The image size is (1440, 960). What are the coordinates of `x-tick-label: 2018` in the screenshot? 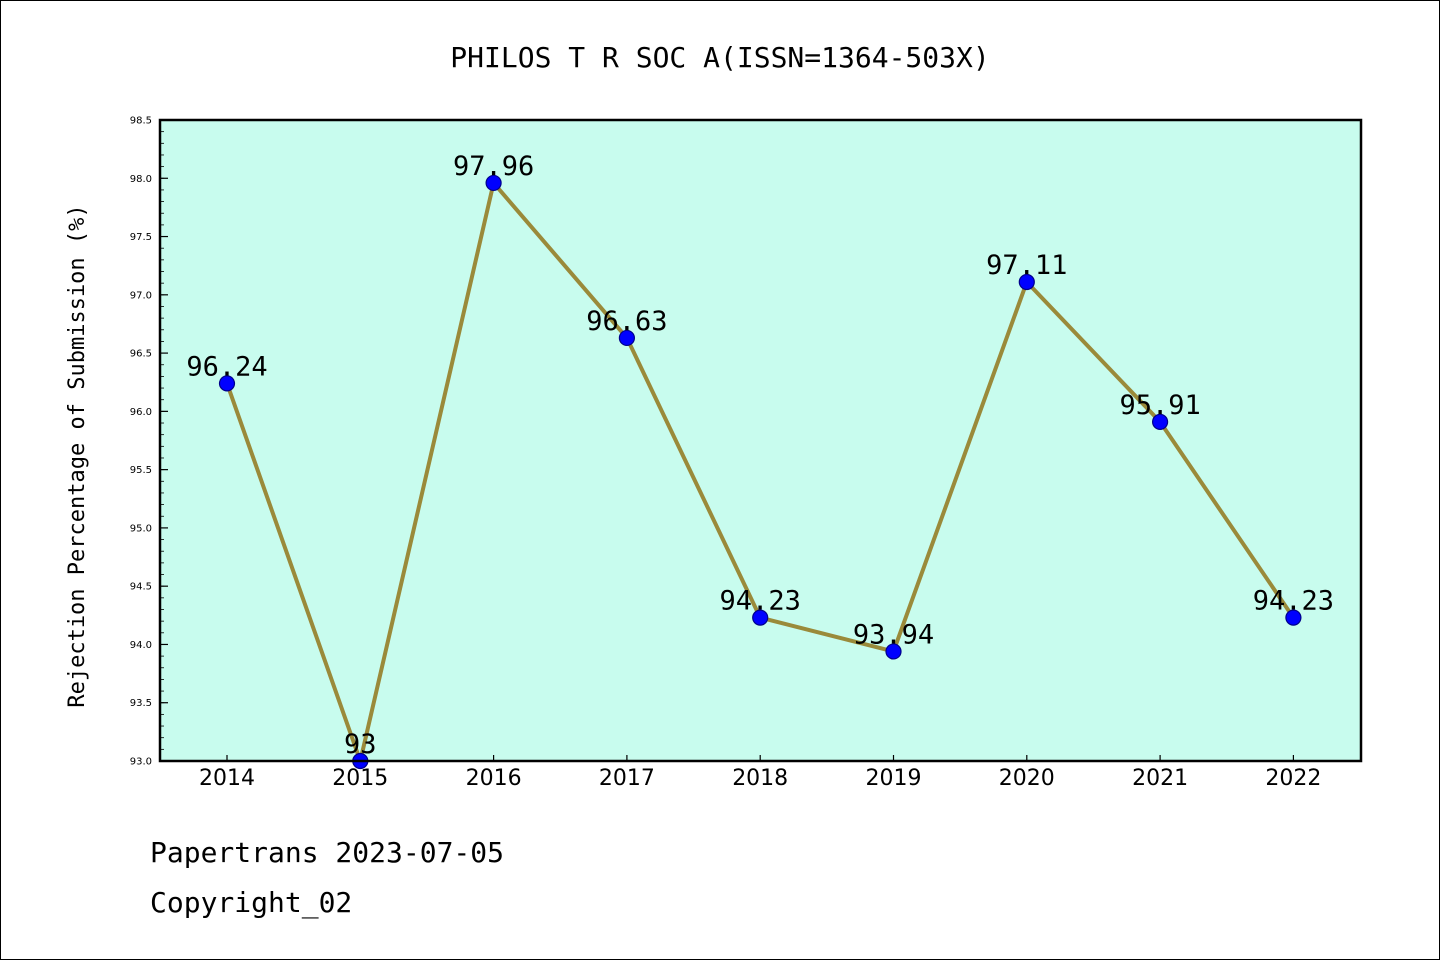 It's located at (760, 778).